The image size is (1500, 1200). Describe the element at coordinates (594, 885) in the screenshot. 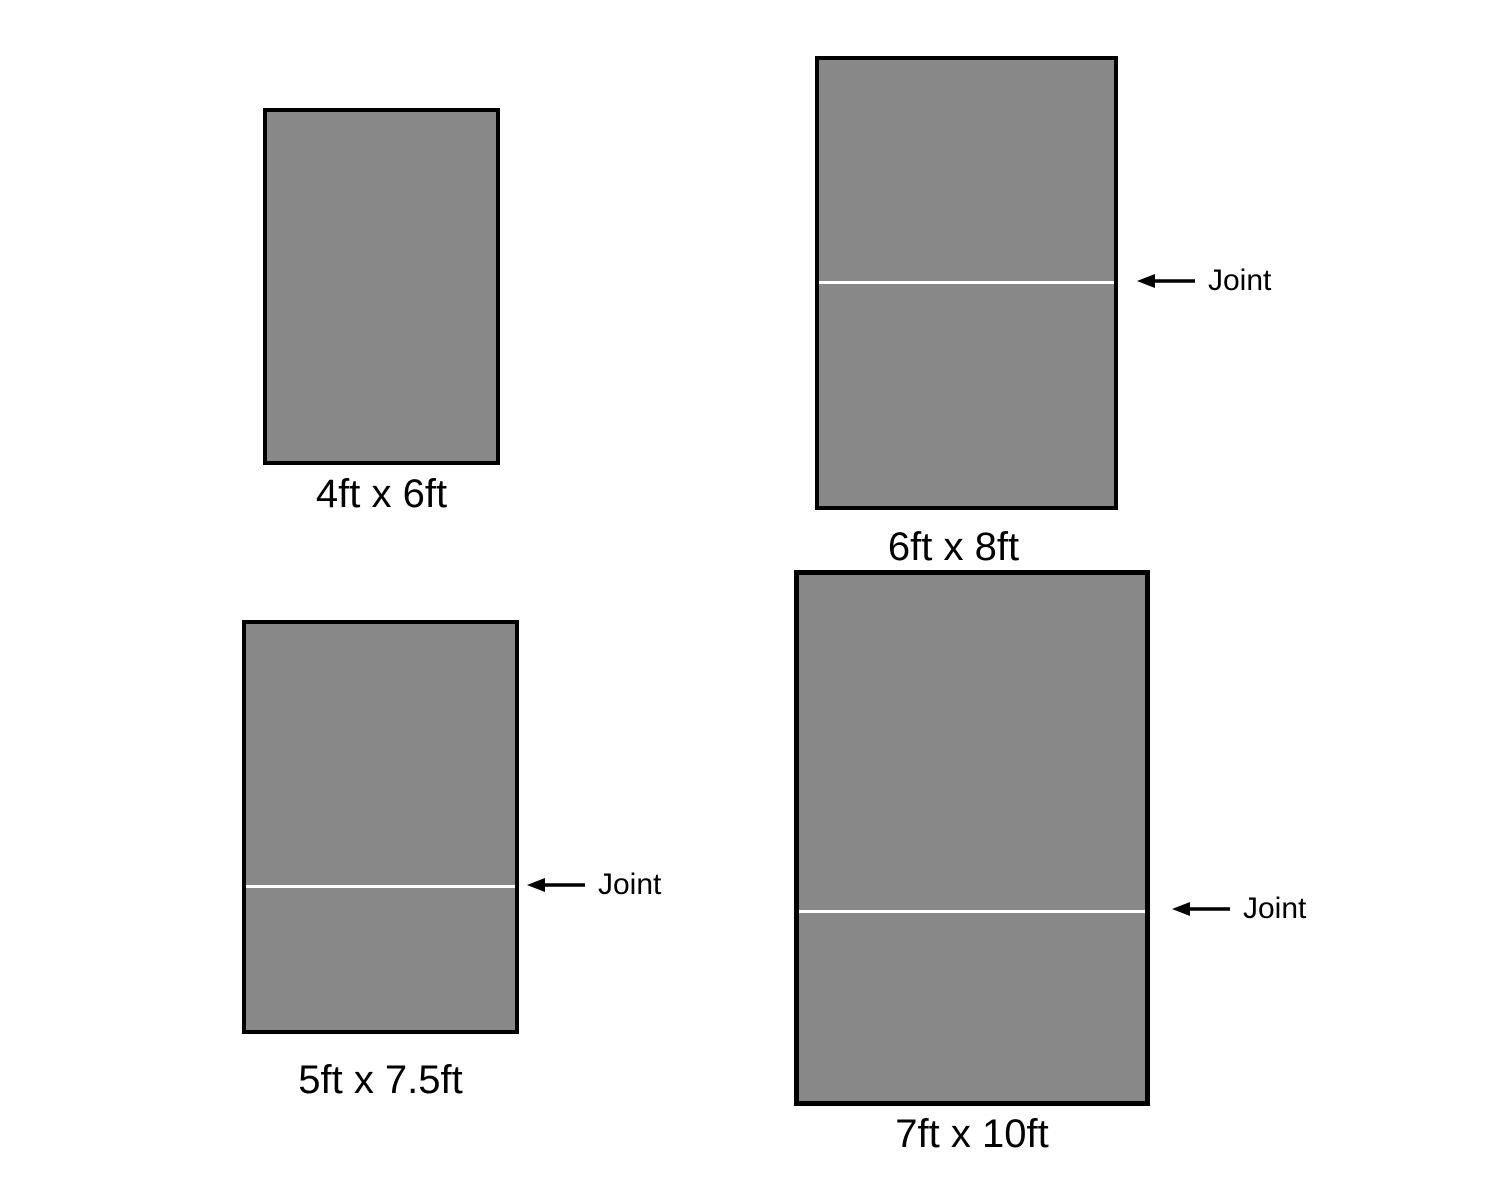

I see `joint-annotation-5x7-5: Joint` at that location.